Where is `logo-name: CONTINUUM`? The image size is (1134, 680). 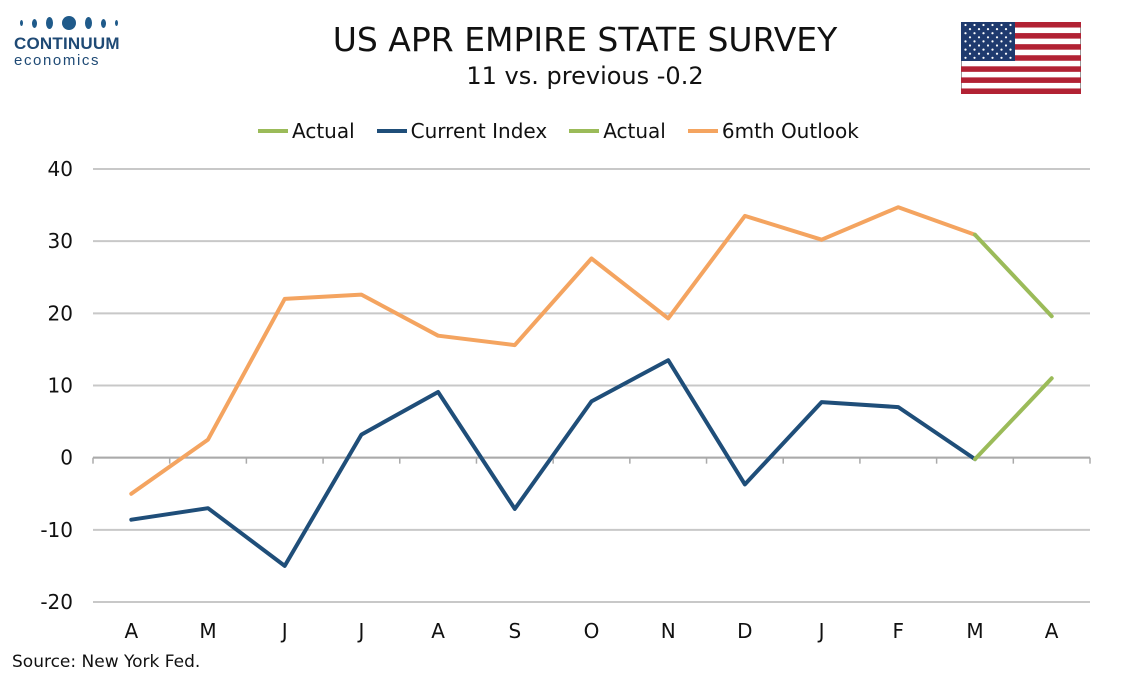
logo-name: CONTINUUM is located at coordinates (67, 43).